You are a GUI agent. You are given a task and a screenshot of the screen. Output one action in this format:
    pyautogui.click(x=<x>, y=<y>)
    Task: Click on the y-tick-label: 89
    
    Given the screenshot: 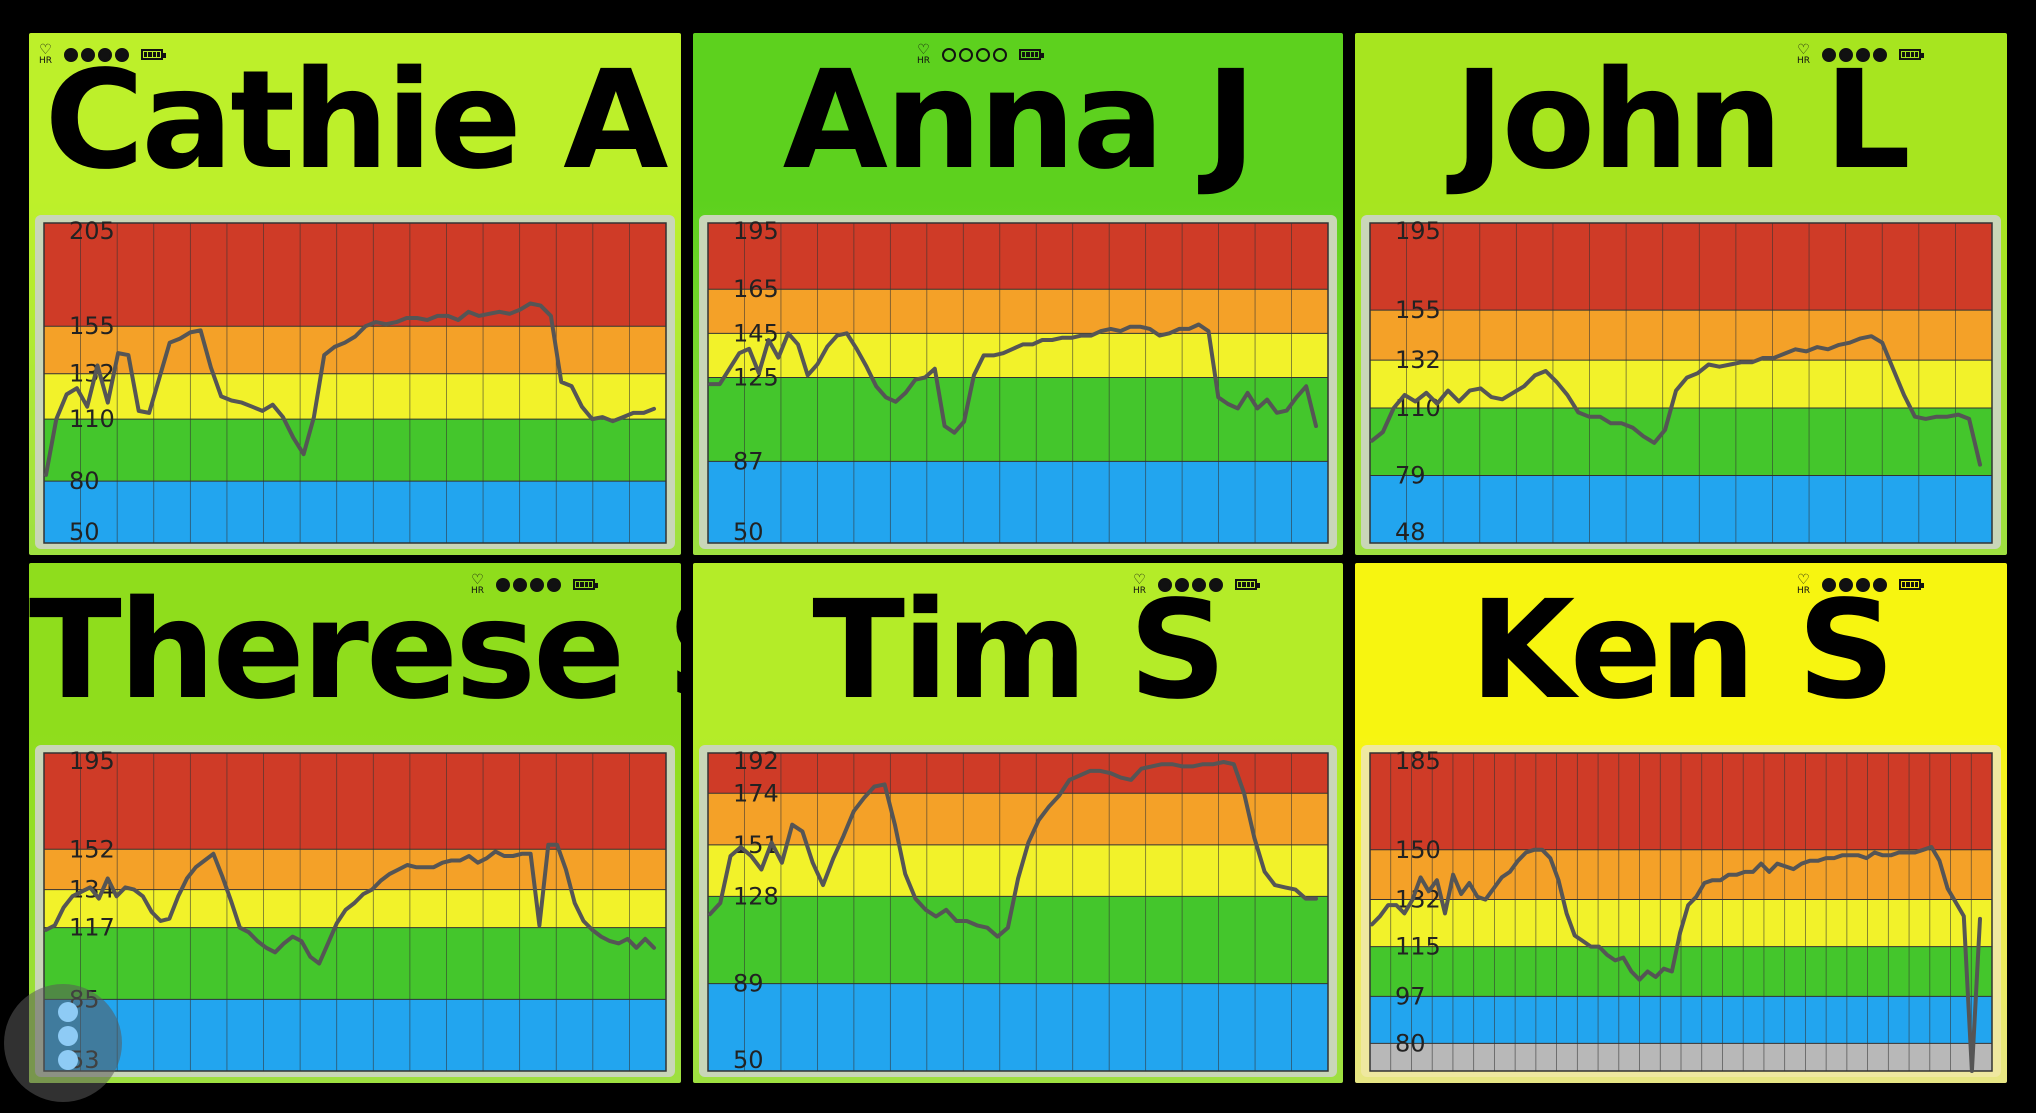 What is the action you would take?
    pyautogui.click(x=748, y=984)
    